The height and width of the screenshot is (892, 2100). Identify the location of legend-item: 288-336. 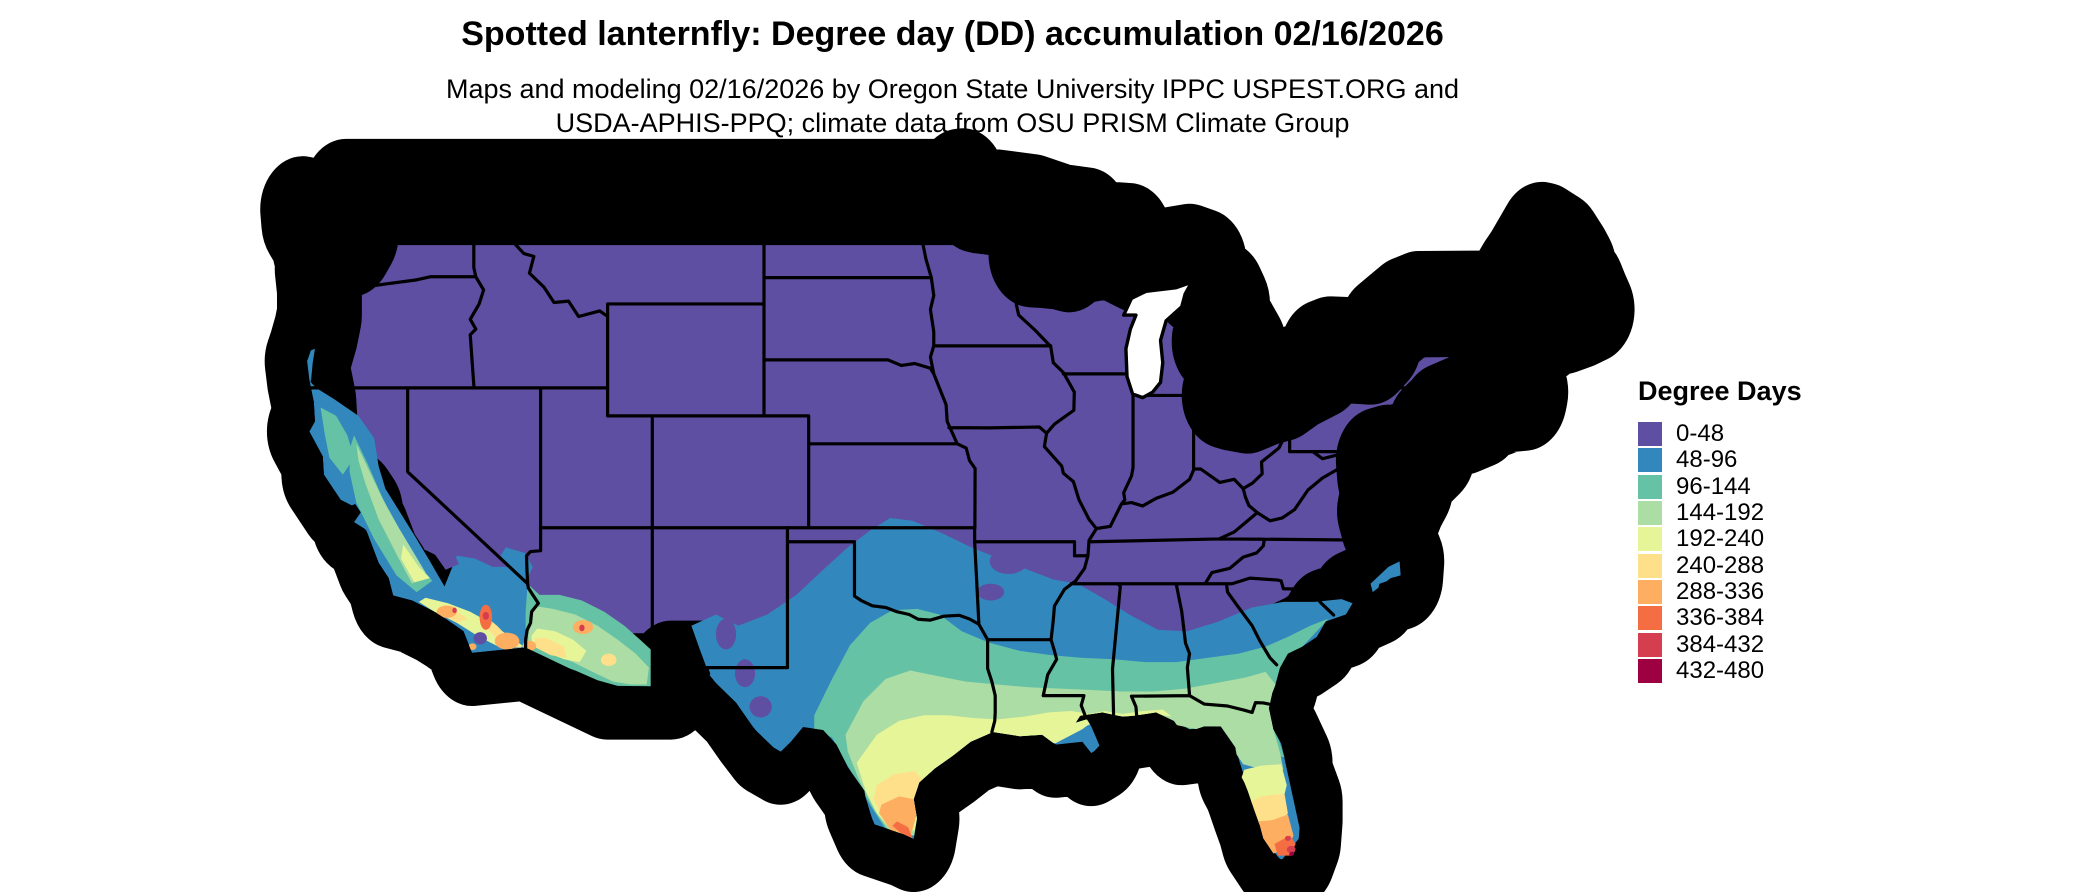
(1720, 592).